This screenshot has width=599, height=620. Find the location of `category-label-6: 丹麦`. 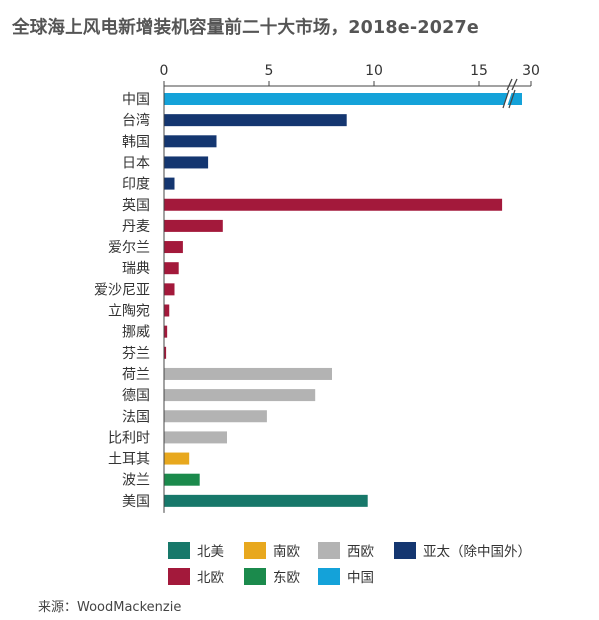

category-label-6: 丹麦 is located at coordinates (136, 227).